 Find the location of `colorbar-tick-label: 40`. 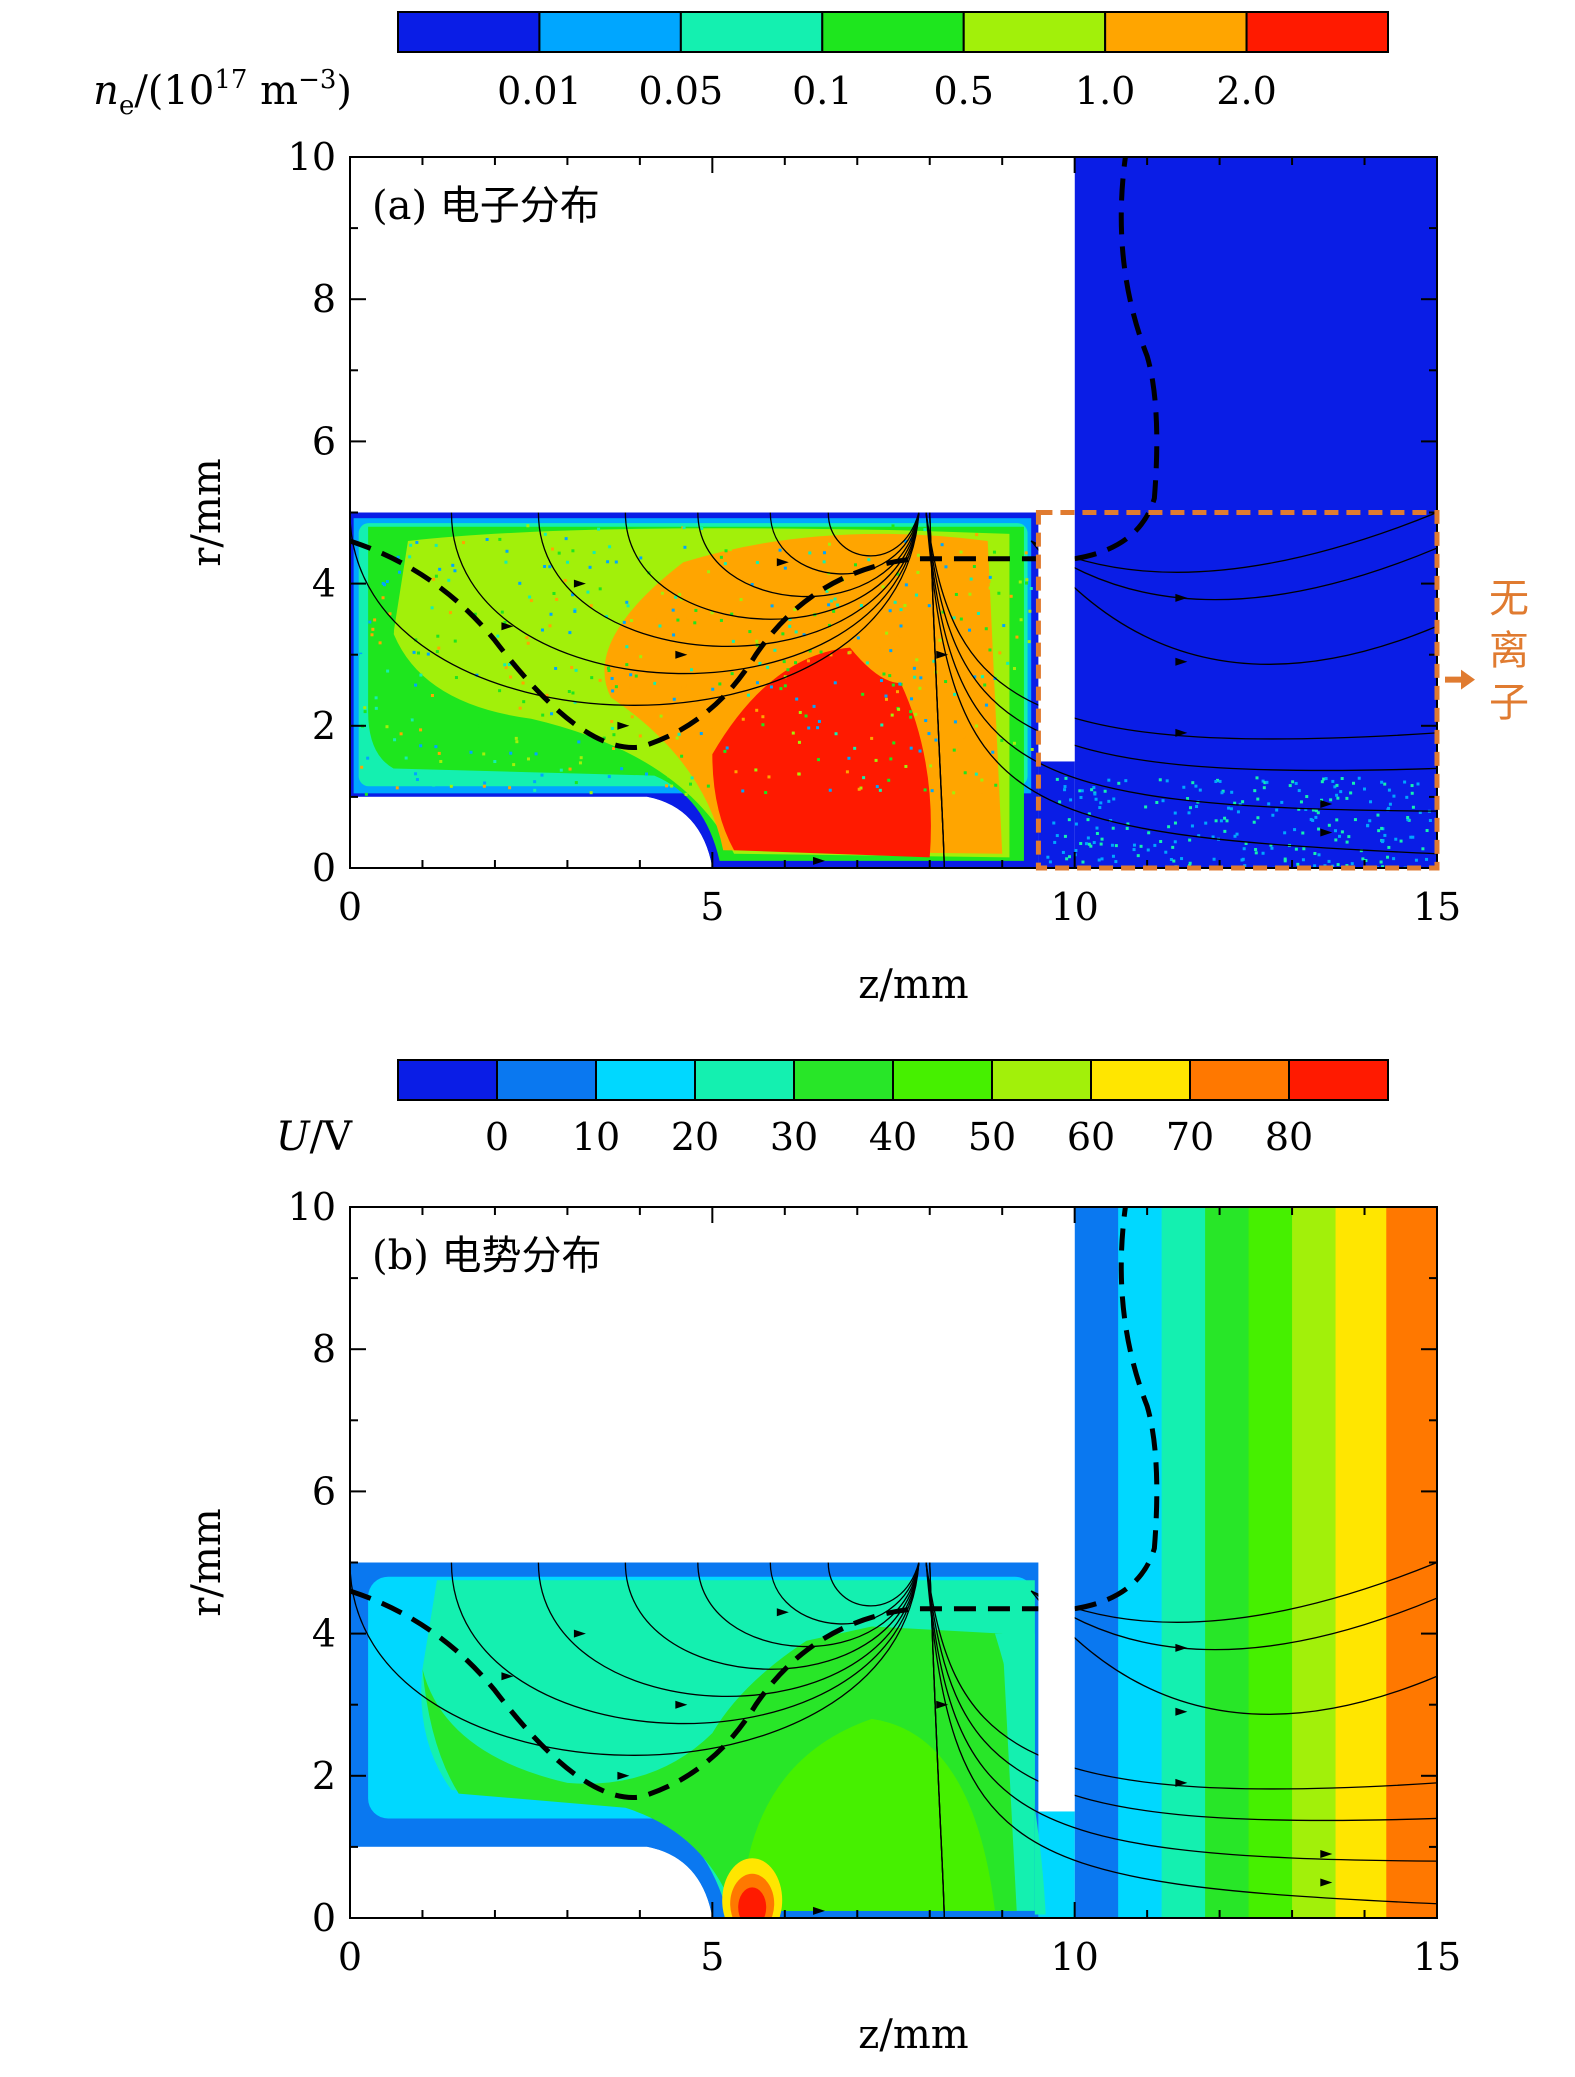

colorbar-tick-label: 40 is located at coordinates (893, 1137).